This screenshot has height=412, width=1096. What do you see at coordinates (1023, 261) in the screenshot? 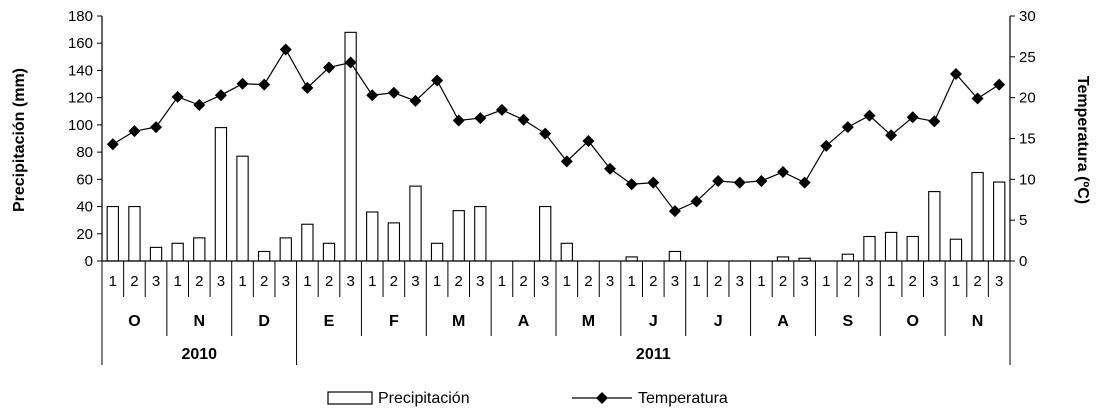
I see `right-tick-label: 0` at bounding box center [1023, 261].